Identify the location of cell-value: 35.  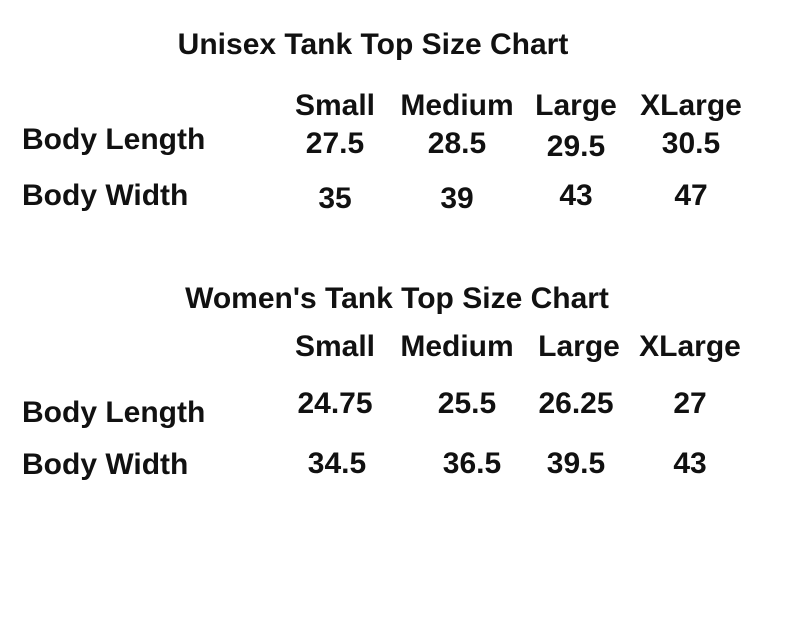
(335, 198).